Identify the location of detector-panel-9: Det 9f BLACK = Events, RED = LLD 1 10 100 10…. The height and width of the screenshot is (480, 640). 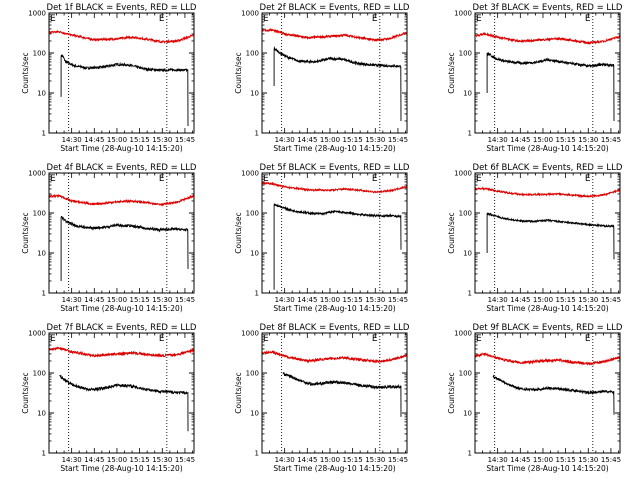
(535, 398).